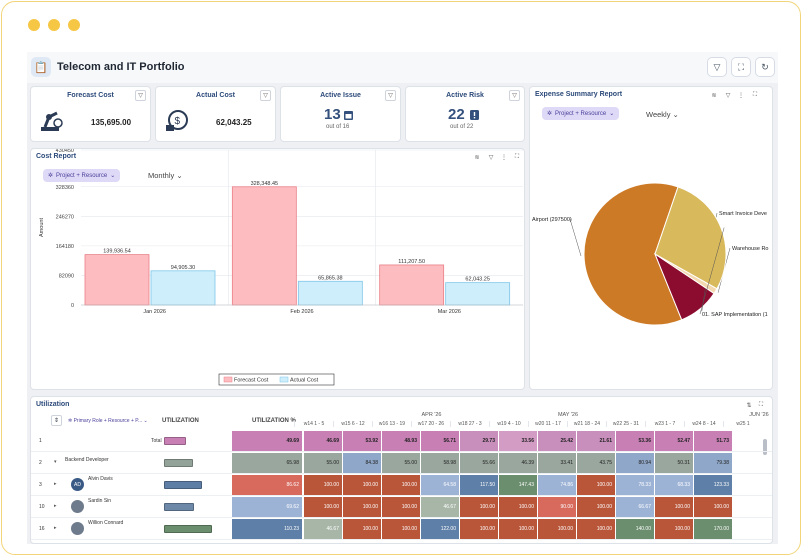 This screenshot has width=802, height=556. I want to click on scrollbar-thumb, so click(765, 447).